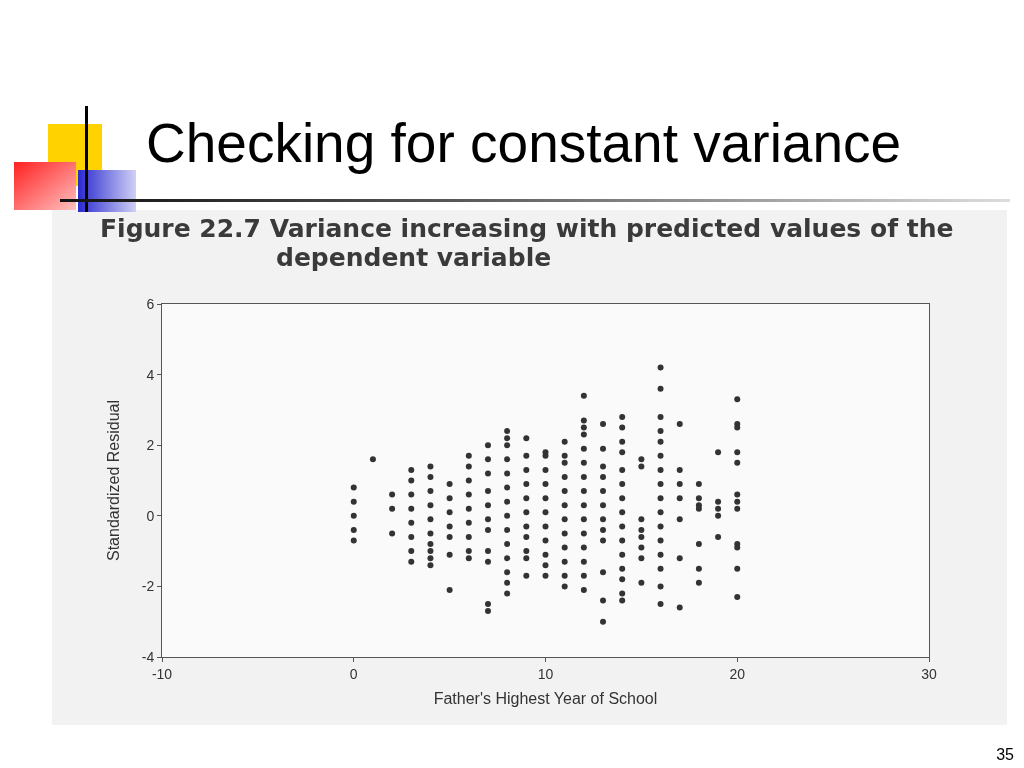 Image resolution: width=1024 pixels, height=768 pixels. Describe the element at coordinates (929, 673) in the screenshot. I see `x-tick-label: 30` at that location.